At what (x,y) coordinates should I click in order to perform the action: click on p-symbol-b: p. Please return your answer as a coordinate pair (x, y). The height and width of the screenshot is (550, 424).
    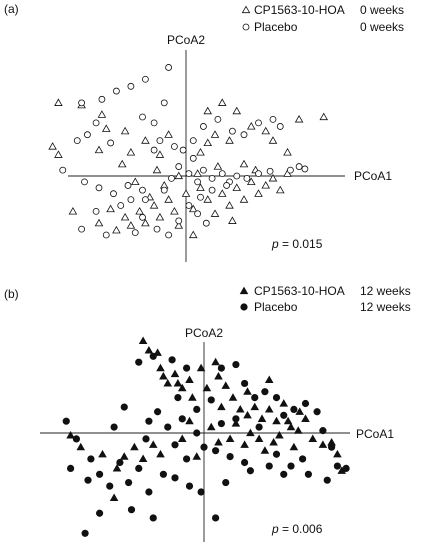
    Looking at the image, I should click on (275, 529).